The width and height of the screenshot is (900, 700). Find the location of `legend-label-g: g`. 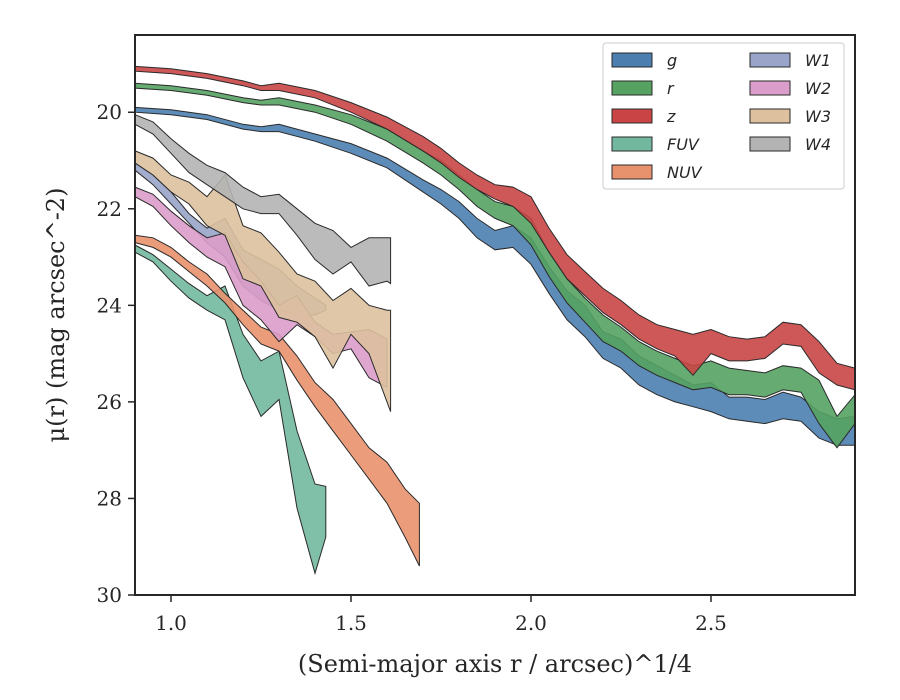

legend-label-g: g is located at coordinates (672, 60).